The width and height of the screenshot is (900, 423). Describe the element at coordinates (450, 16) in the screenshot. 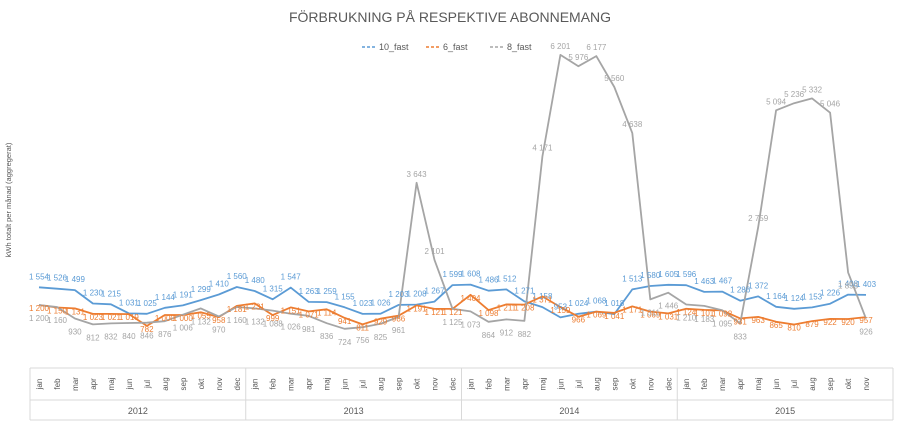

I see `chart-title: FÖRBRUKNING PÅ RESPEKTIVE ABONNEMANG` at that location.